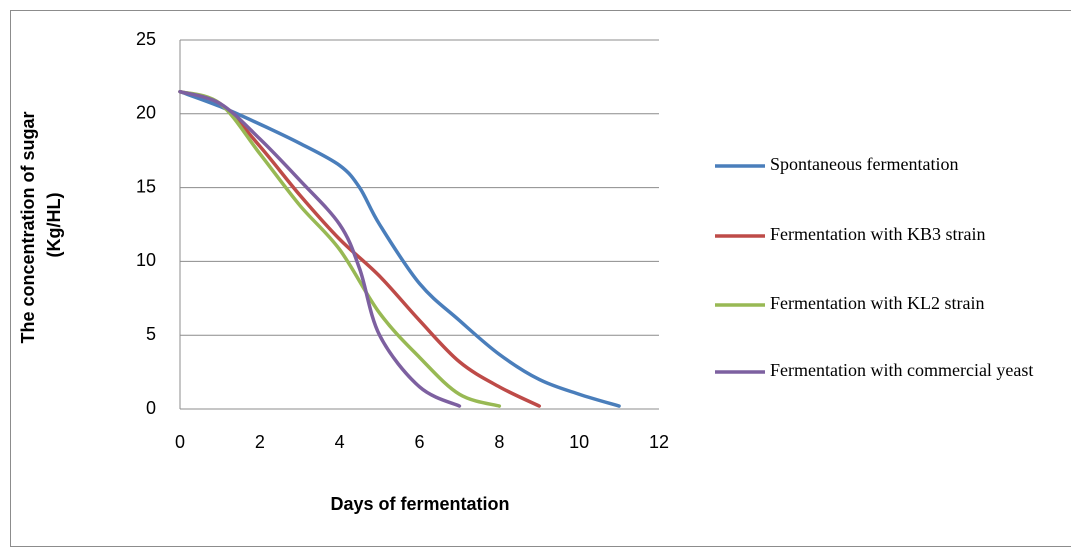 The width and height of the screenshot is (1071, 547). I want to click on y-axis-title-line: (Kg/HL), so click(54, 225).